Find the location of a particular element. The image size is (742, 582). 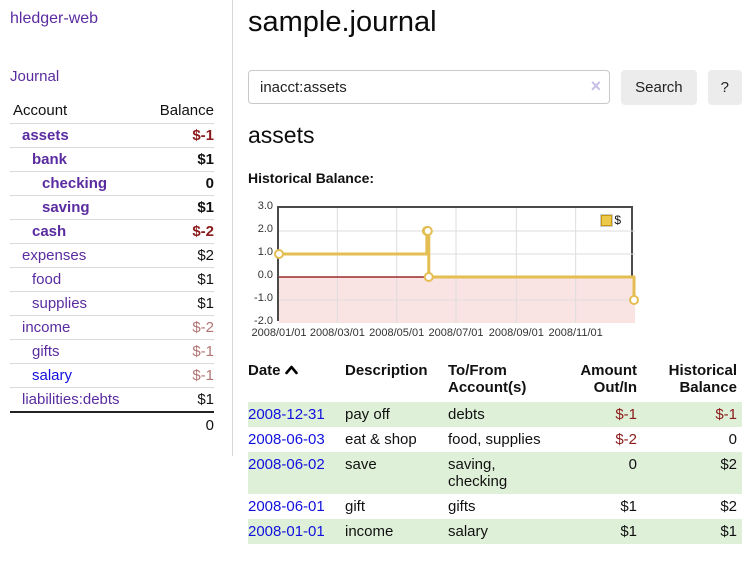

account-link: expenses is located at coordinates (54, 255).